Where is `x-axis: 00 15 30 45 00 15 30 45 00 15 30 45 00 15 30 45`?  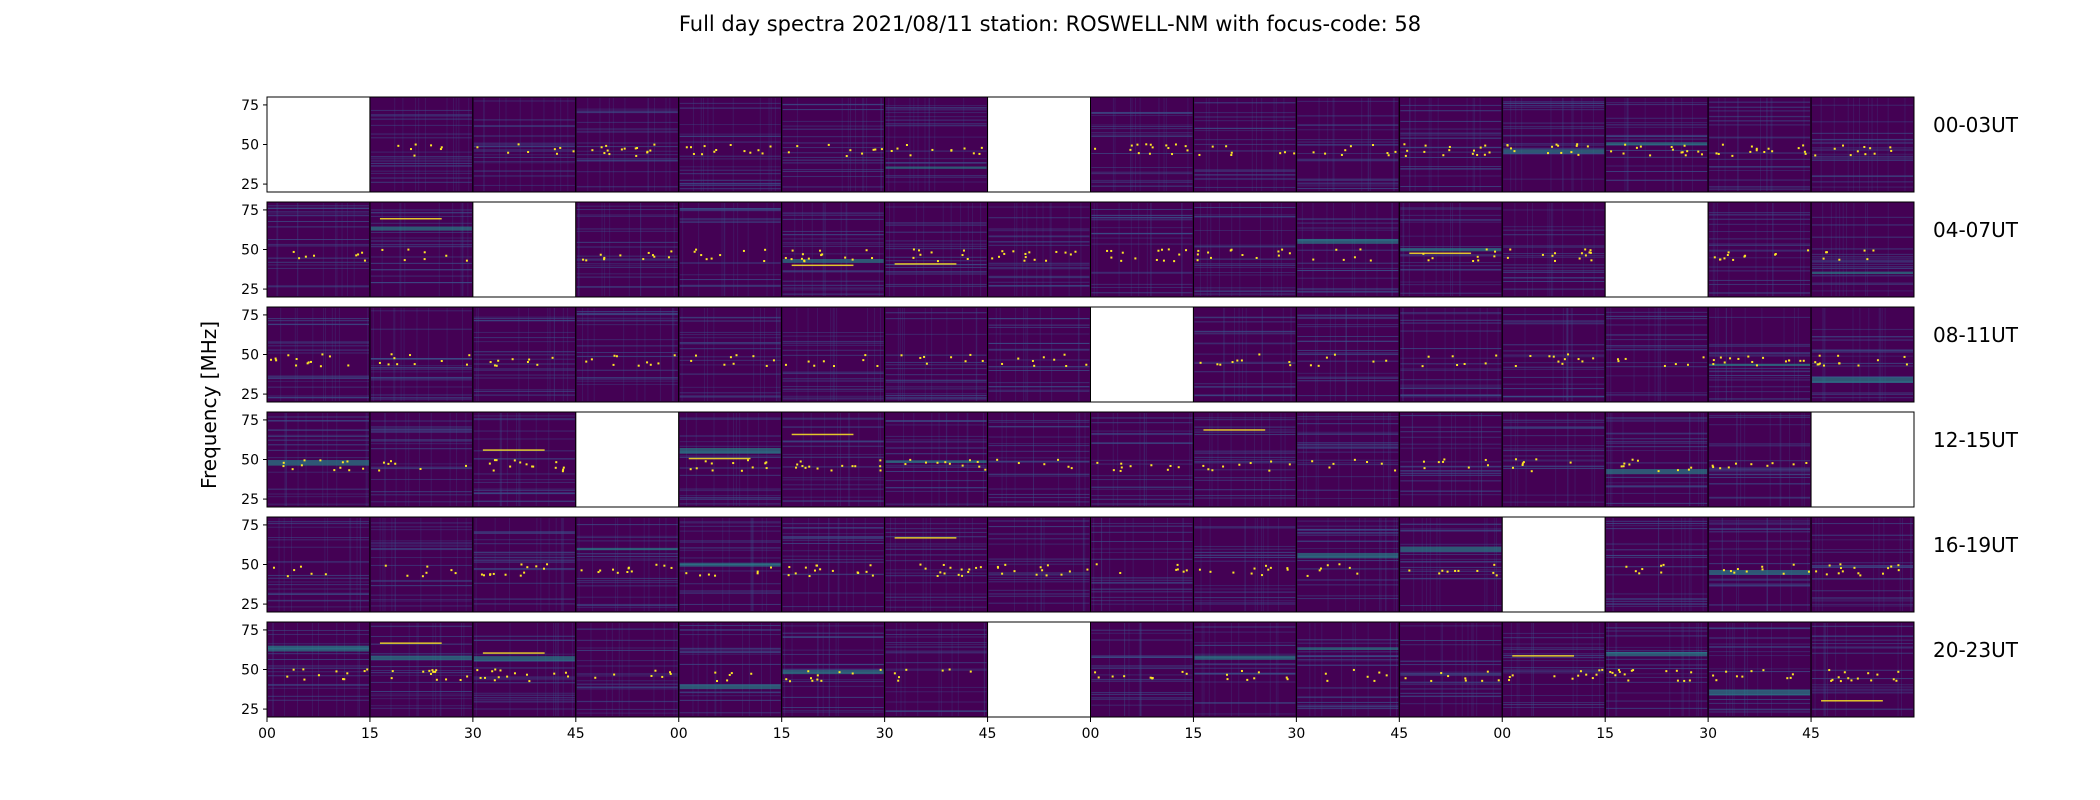
x-axis: 00 15 30 45 00 15 30 45 00 15 30 45 00 15 30 45 is located at coordinates (1039, 729).